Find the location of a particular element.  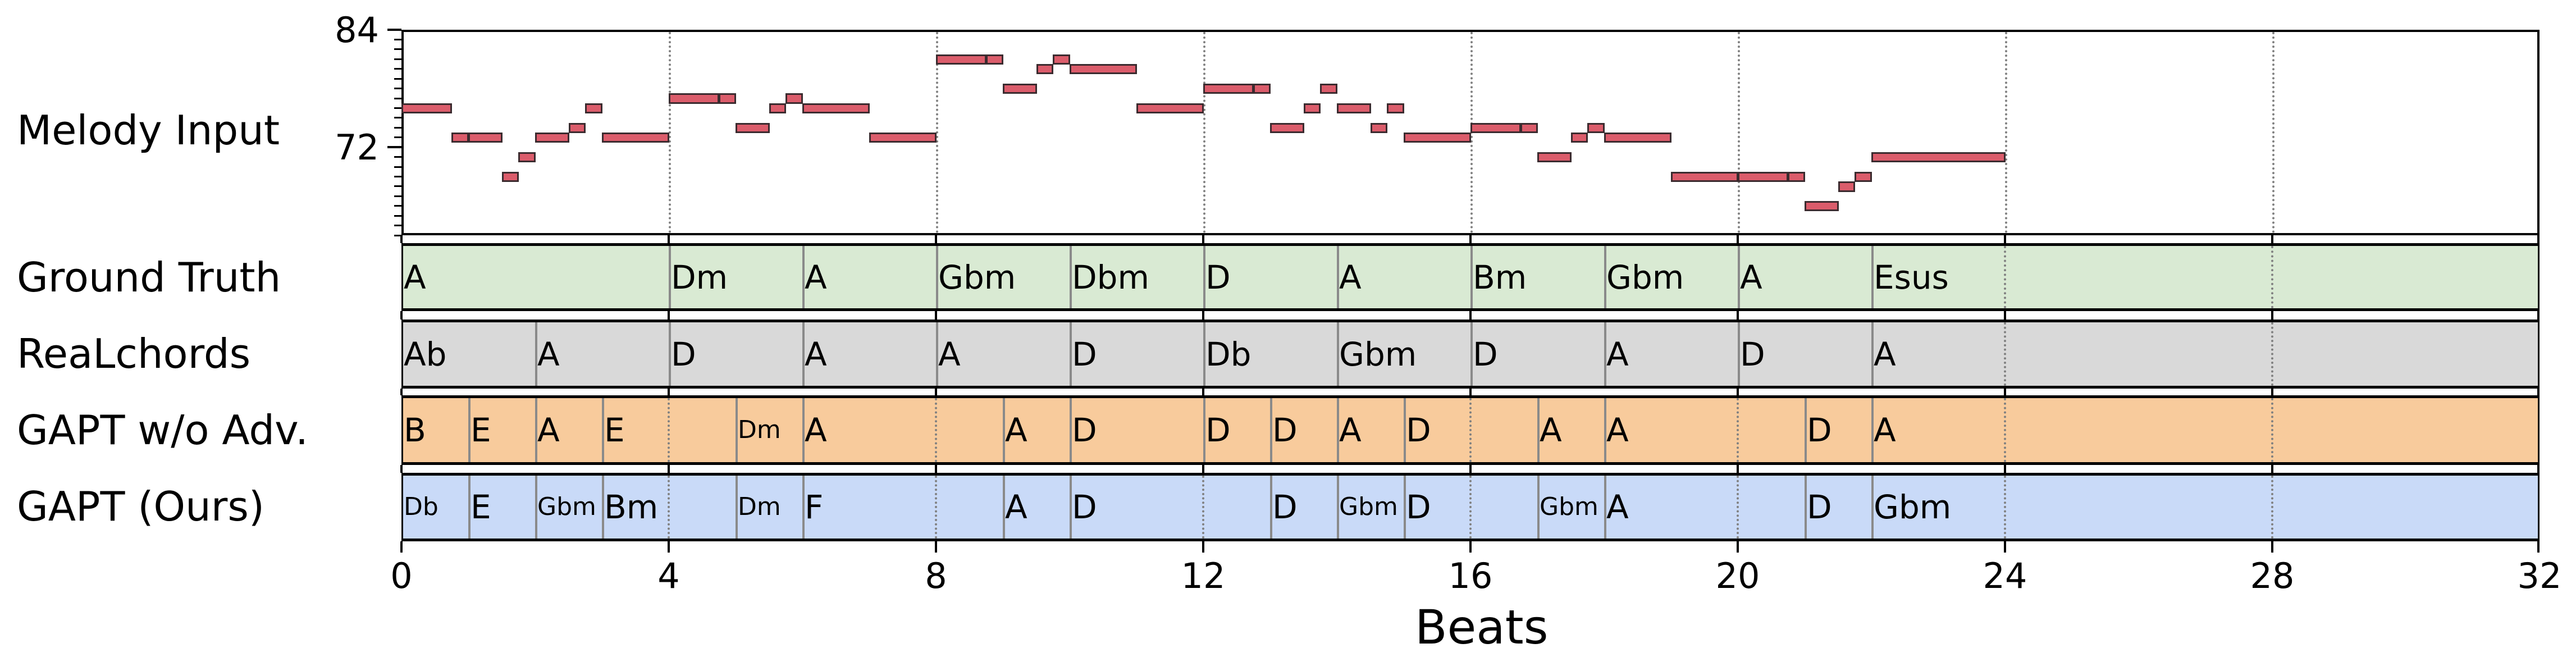

chord-cell: Bm is located at coordinates (1537, 277).